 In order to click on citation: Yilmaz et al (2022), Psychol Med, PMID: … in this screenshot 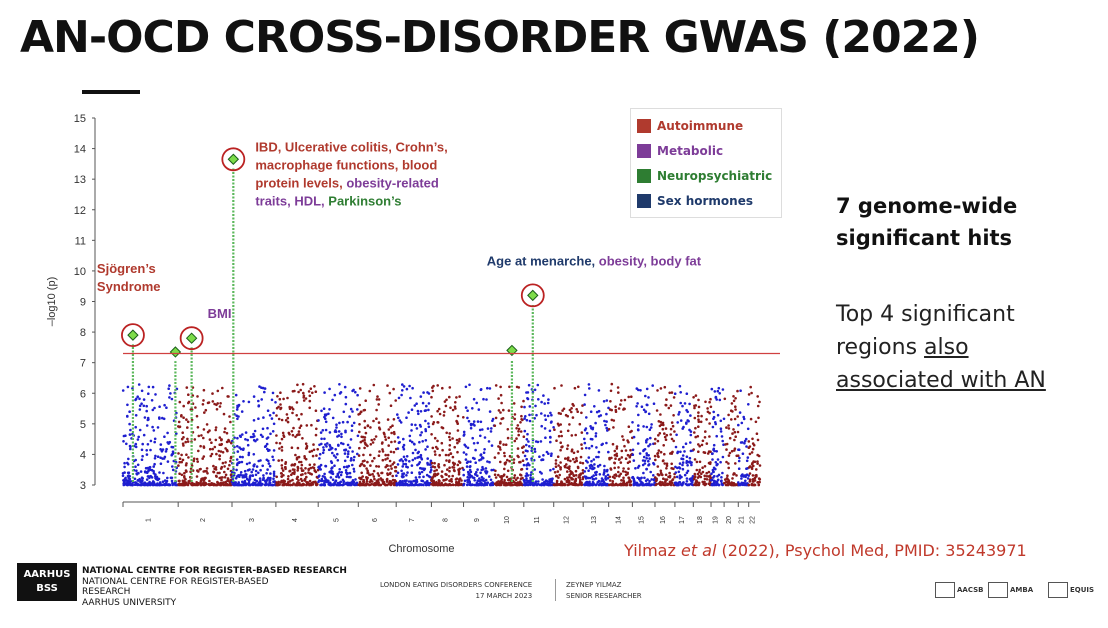, I will do `click(825, 550)`.